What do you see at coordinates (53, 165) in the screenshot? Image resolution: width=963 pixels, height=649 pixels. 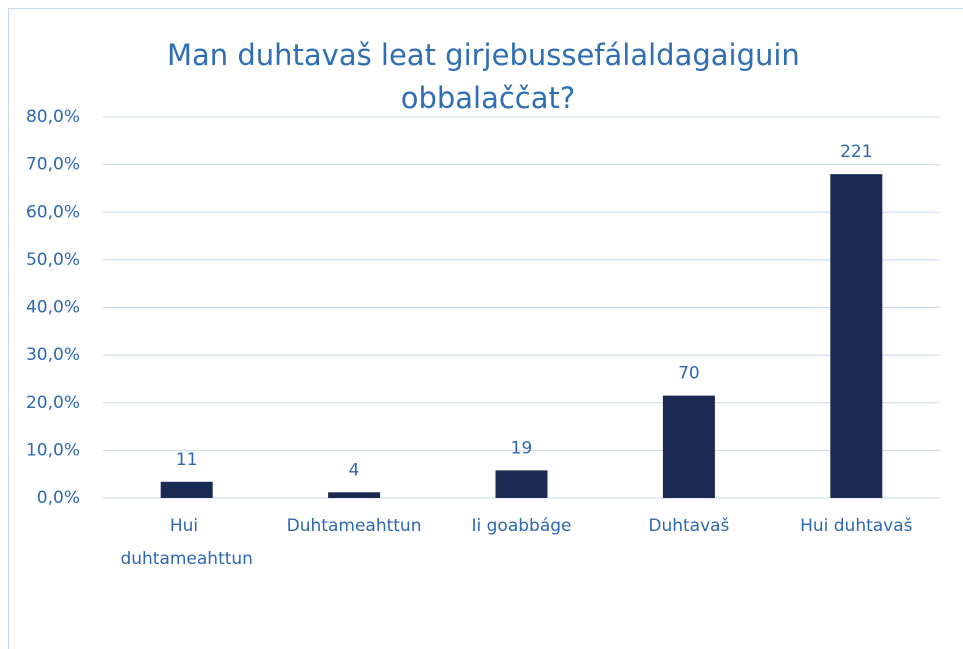 I see `y-tick-label: 70,0%` at bounding box center [53, 165].